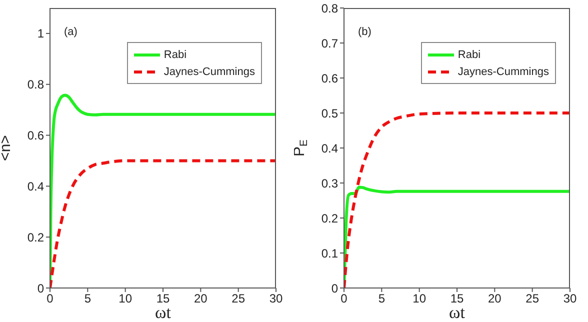 Image resolution: width=588 pixels, height=322 pixels. I want to click on y-tick-label: 0.1, so click(329, 253).